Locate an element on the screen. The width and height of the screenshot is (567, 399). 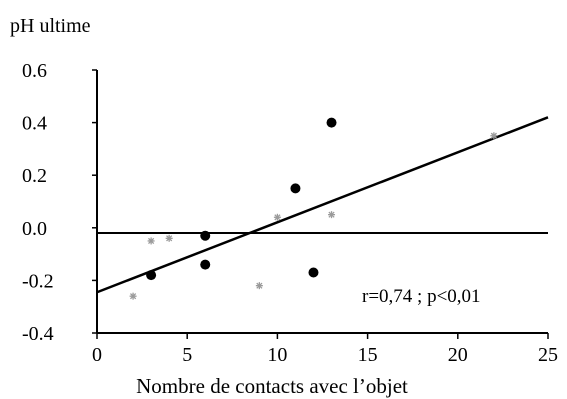
x-tick-label: 10 is located at coordinates (277, 355).